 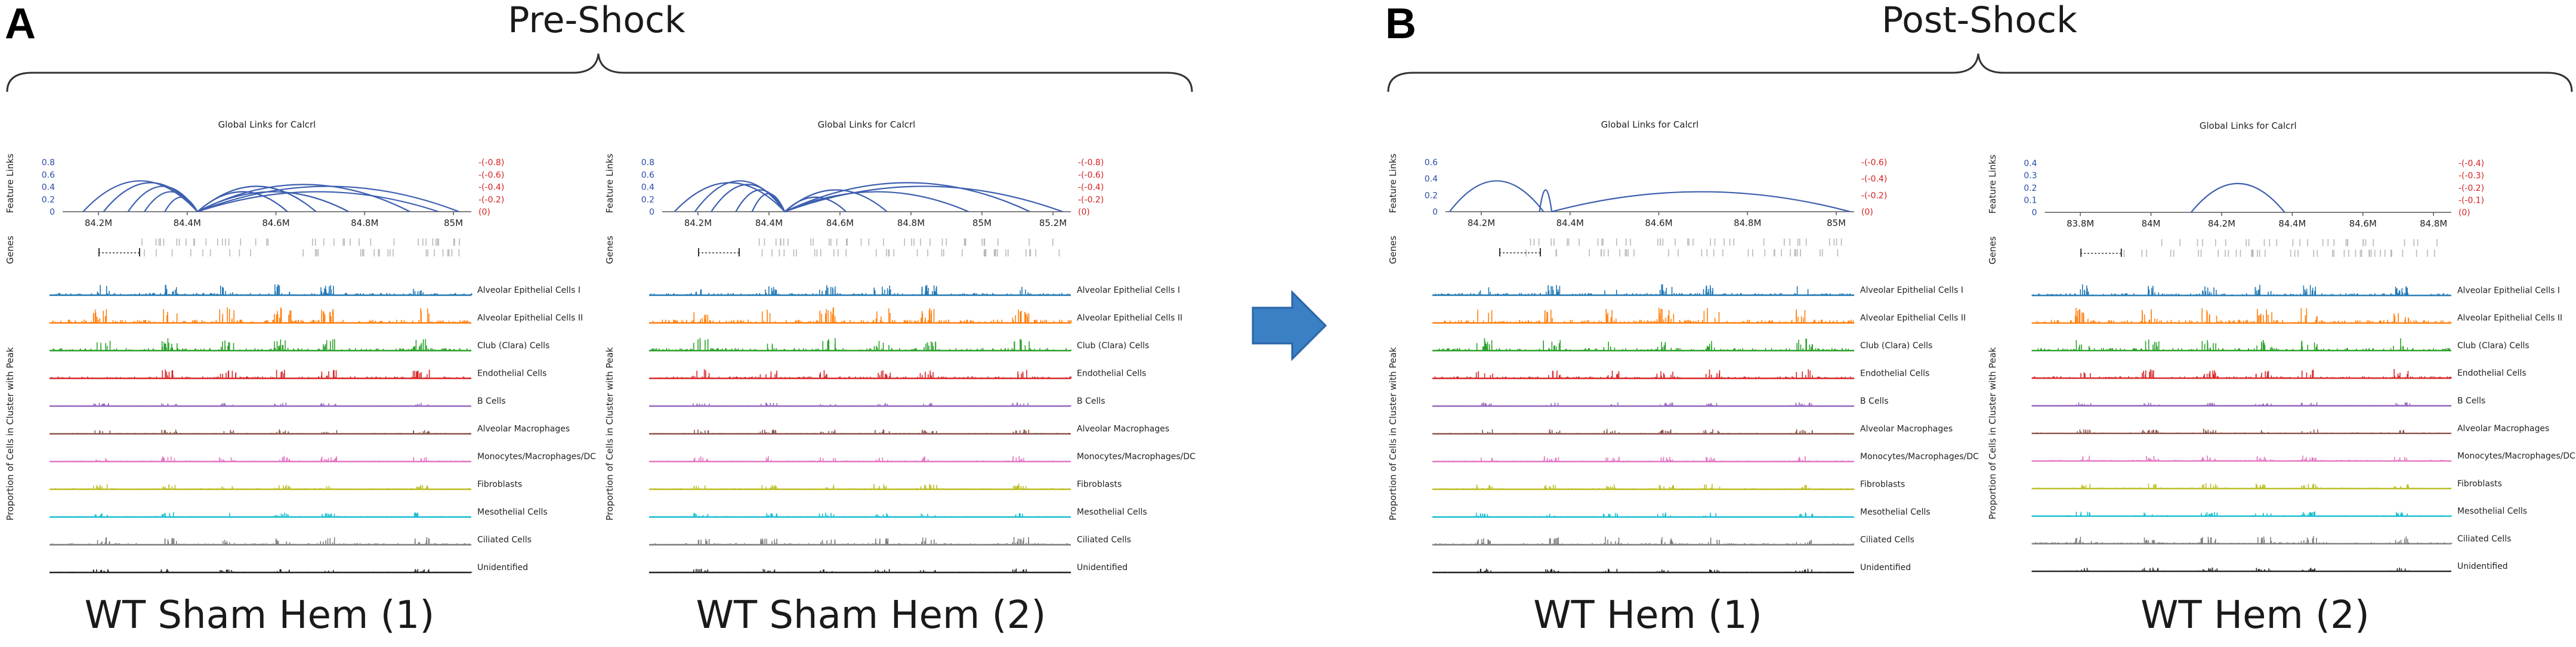 What do you see at coordinates (20, 24) in the screenshot?
I see `panel-letter-a: A` at bounding box center [20, 24].